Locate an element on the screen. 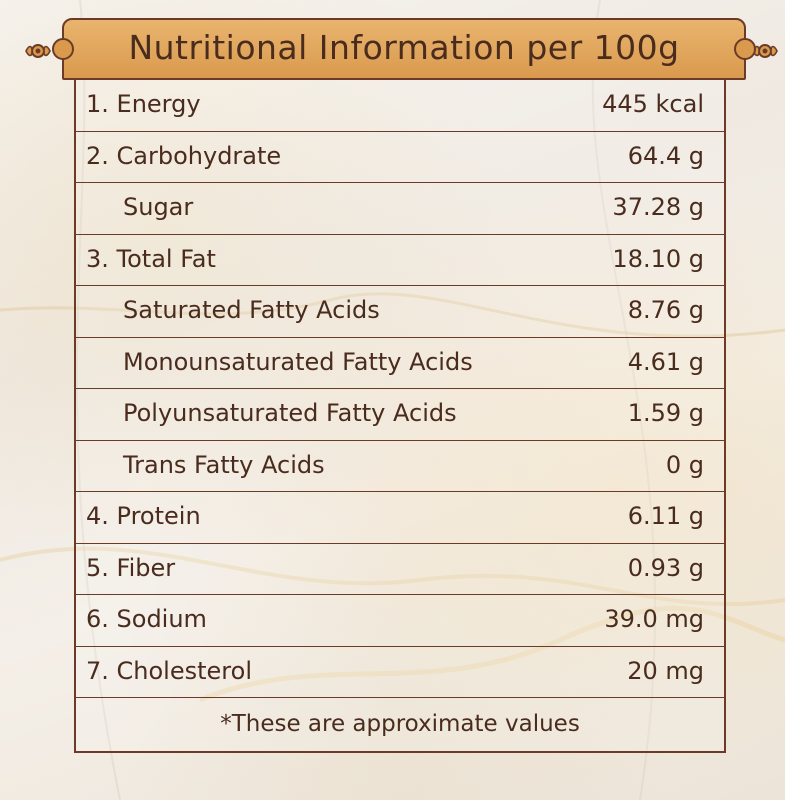  table-row: Monounsaturated Fatty Acids 4.61 g is located at coordinates (400, 363).